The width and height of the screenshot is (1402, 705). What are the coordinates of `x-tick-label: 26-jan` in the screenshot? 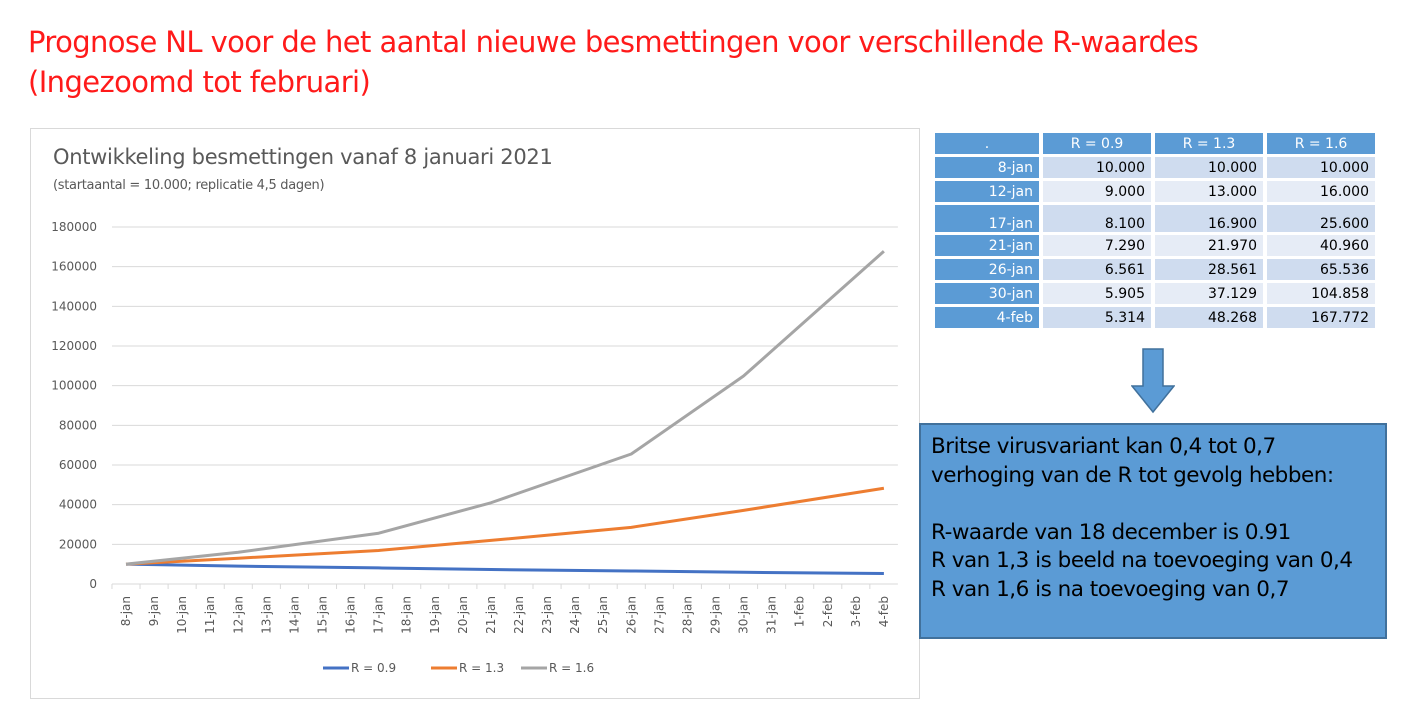 It's located at (631, 615).